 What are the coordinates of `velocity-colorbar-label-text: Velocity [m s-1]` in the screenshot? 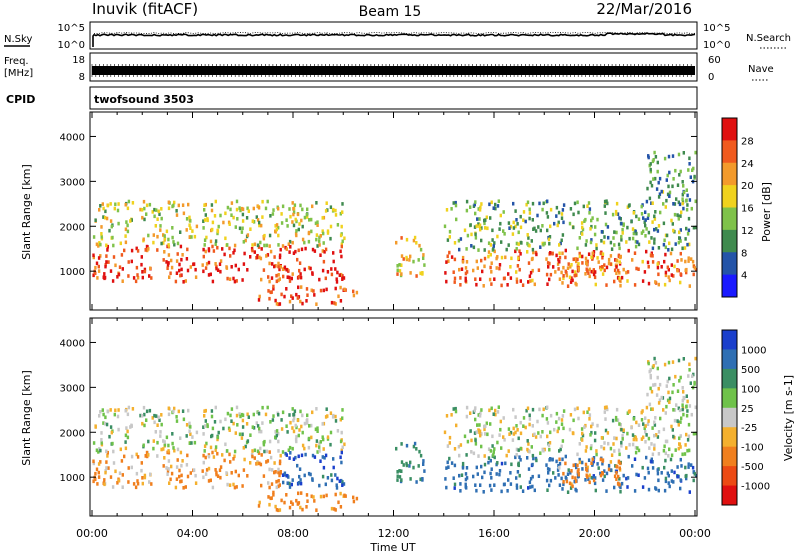 It's located at (788, 418).